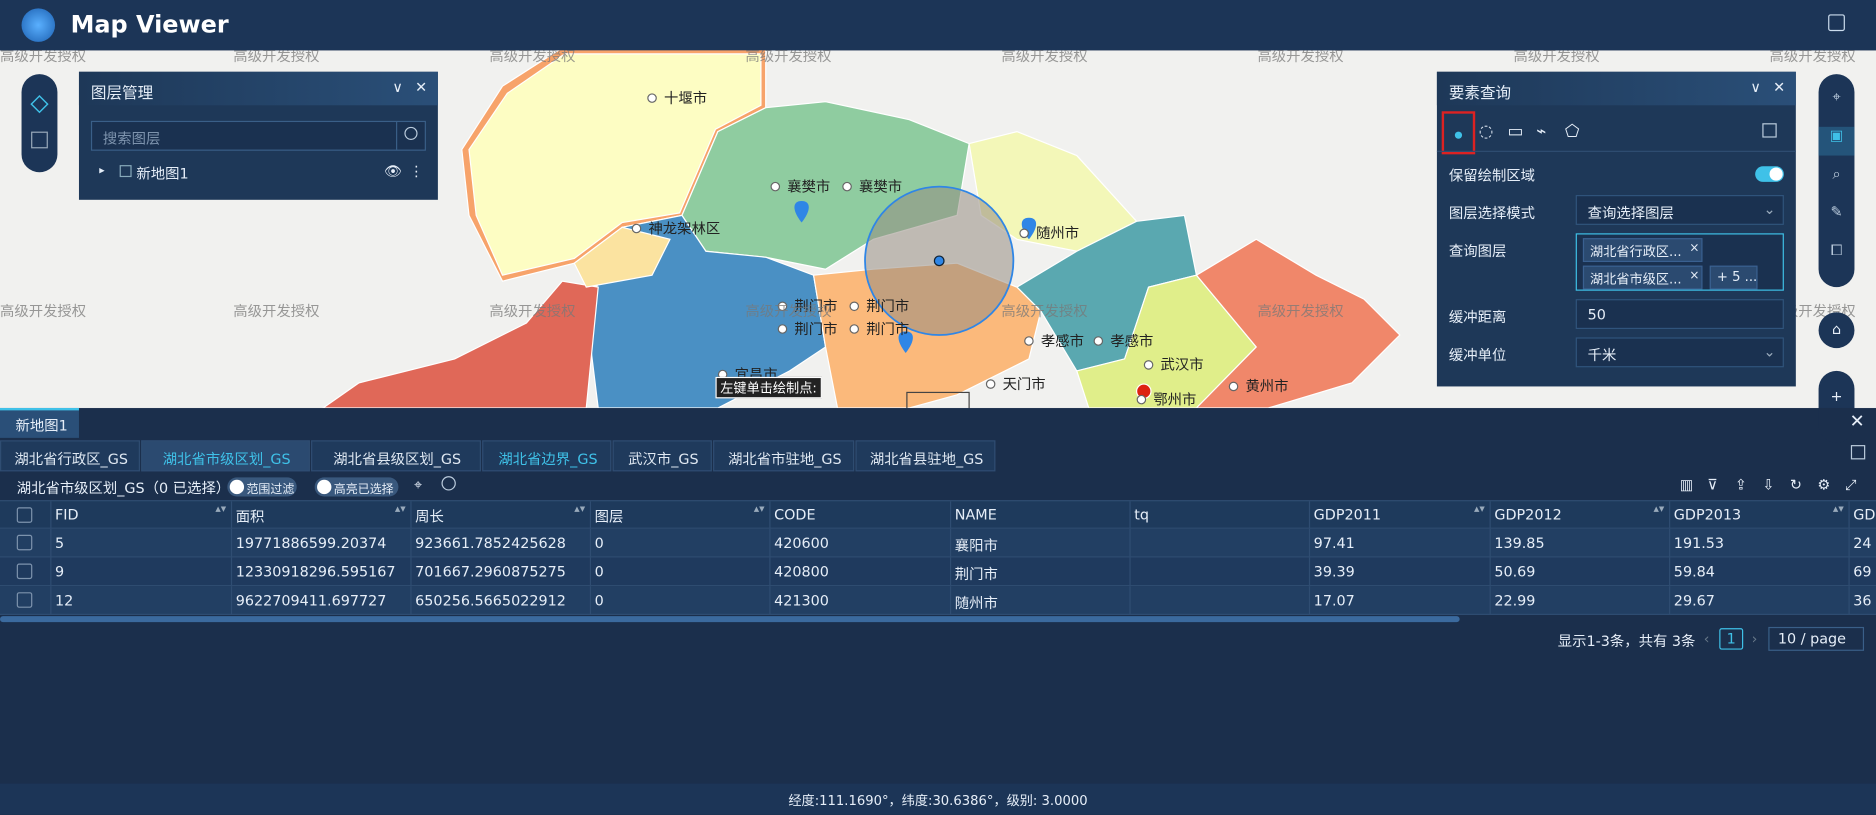 The height and width of the screenshot is (815, 1876). What do you see at coordinates (1836, 141) in the screenshot?
I see `tool-button: ▣` at bounding box center [1836, 141].